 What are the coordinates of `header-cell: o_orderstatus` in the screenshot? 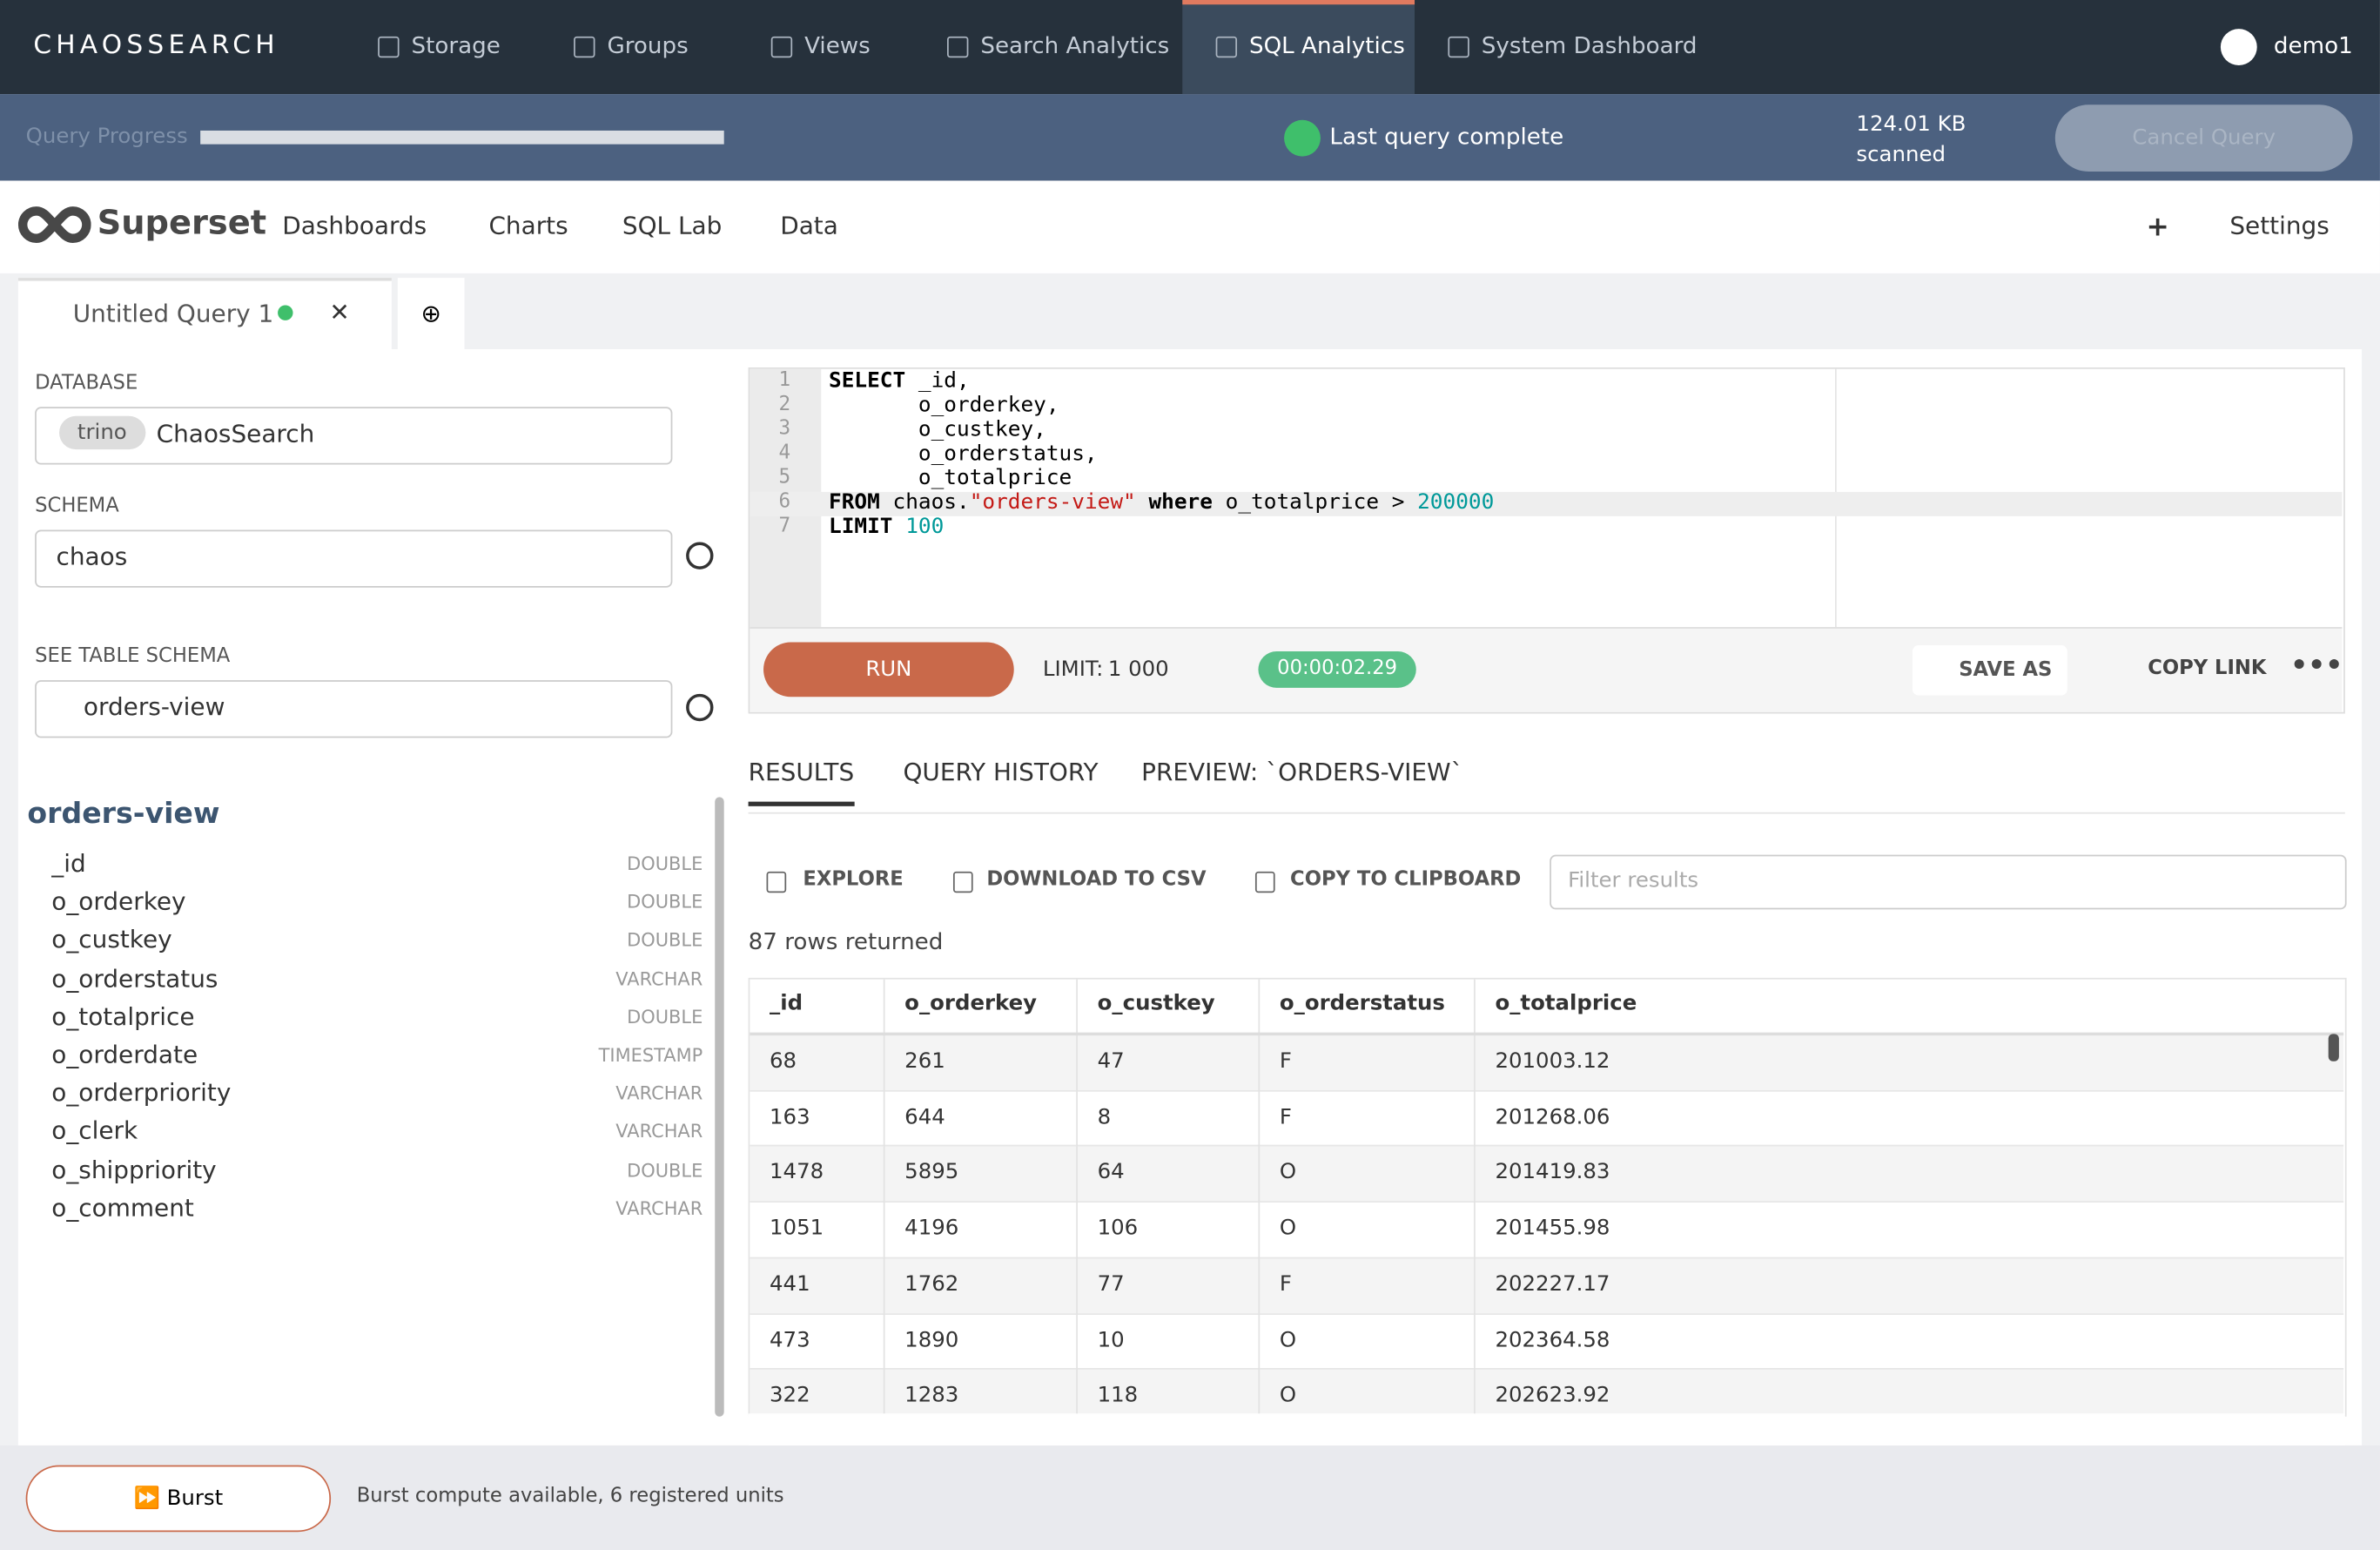 It's located at (1362, 1004).